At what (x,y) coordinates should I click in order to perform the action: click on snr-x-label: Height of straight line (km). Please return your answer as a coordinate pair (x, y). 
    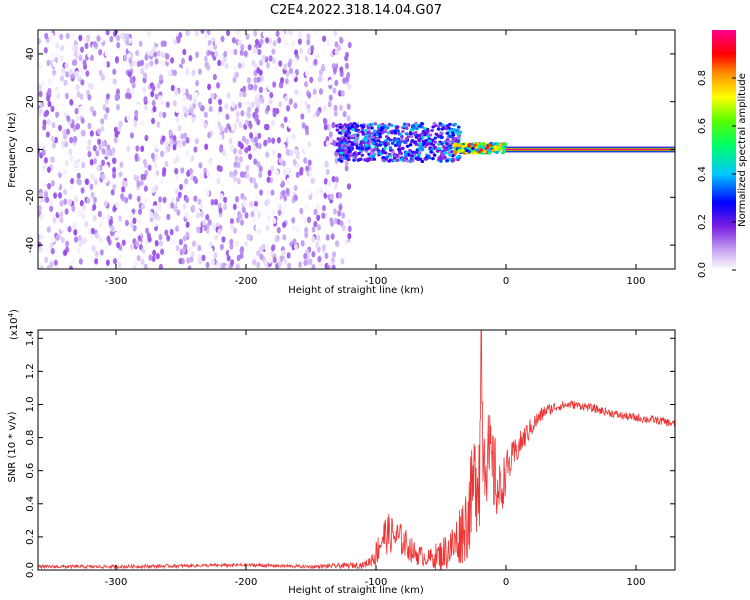
    Looking at the image, I should click on (356, 590).